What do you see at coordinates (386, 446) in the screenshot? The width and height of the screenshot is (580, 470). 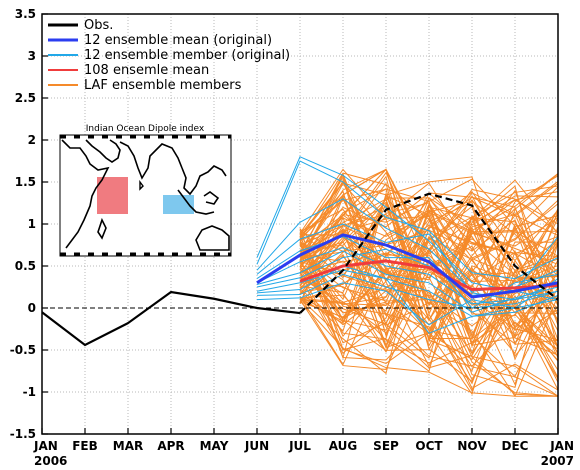 I see `x-tick-label: SEP` at bounding box center [386, 446].